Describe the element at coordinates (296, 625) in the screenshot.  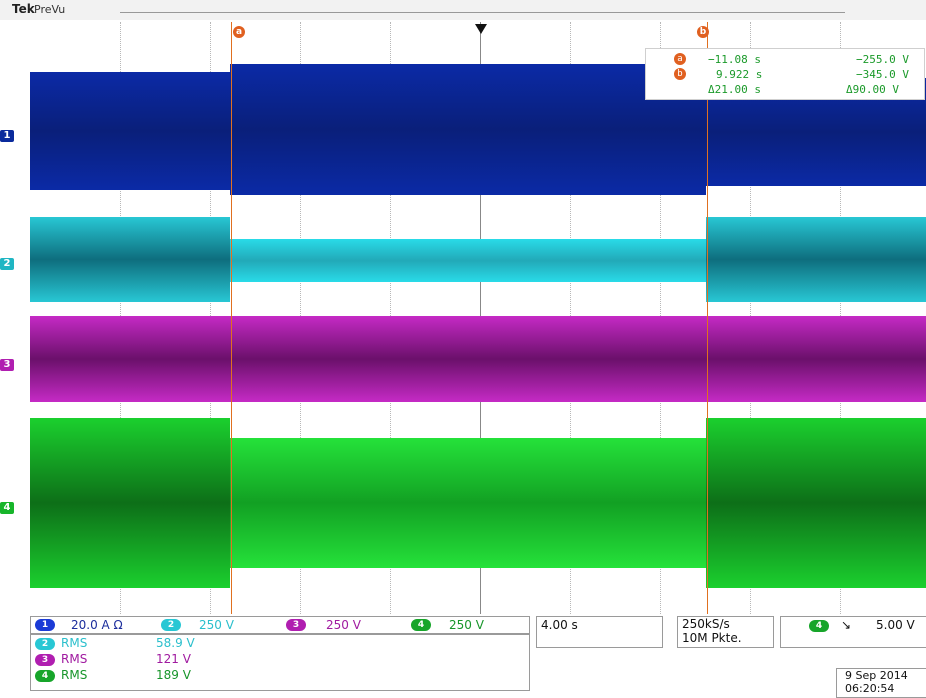
I see `ch3-chip: 3` at that location.